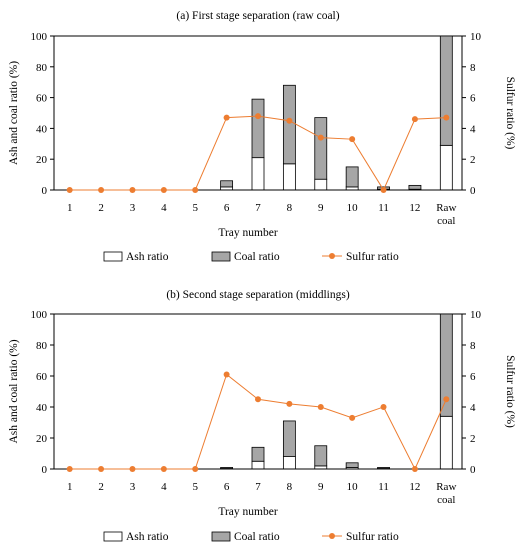 This screenshot has height=550, width=520. I want to click on x-tick-label: 11, so click(383, 487).